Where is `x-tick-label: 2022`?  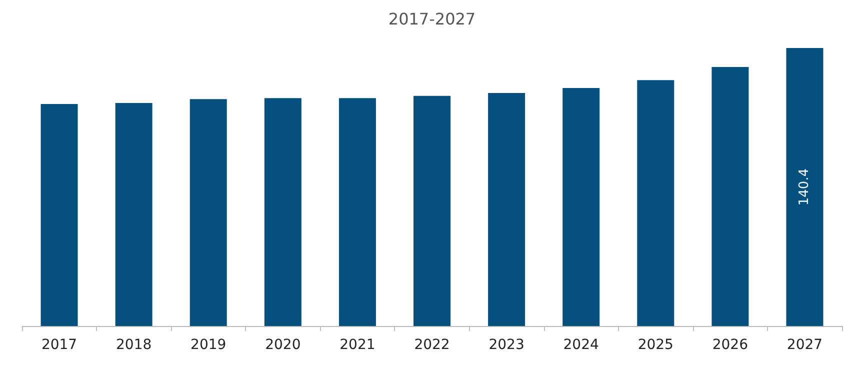
x-tick-label: 2022 is located at coordinates (432, 345).